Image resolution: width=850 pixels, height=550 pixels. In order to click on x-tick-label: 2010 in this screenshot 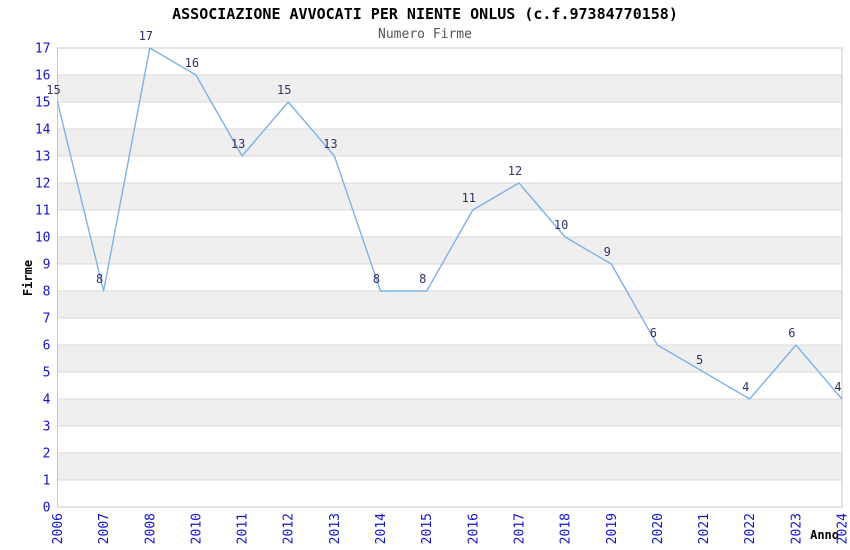, I will do `click(196, 528)`.